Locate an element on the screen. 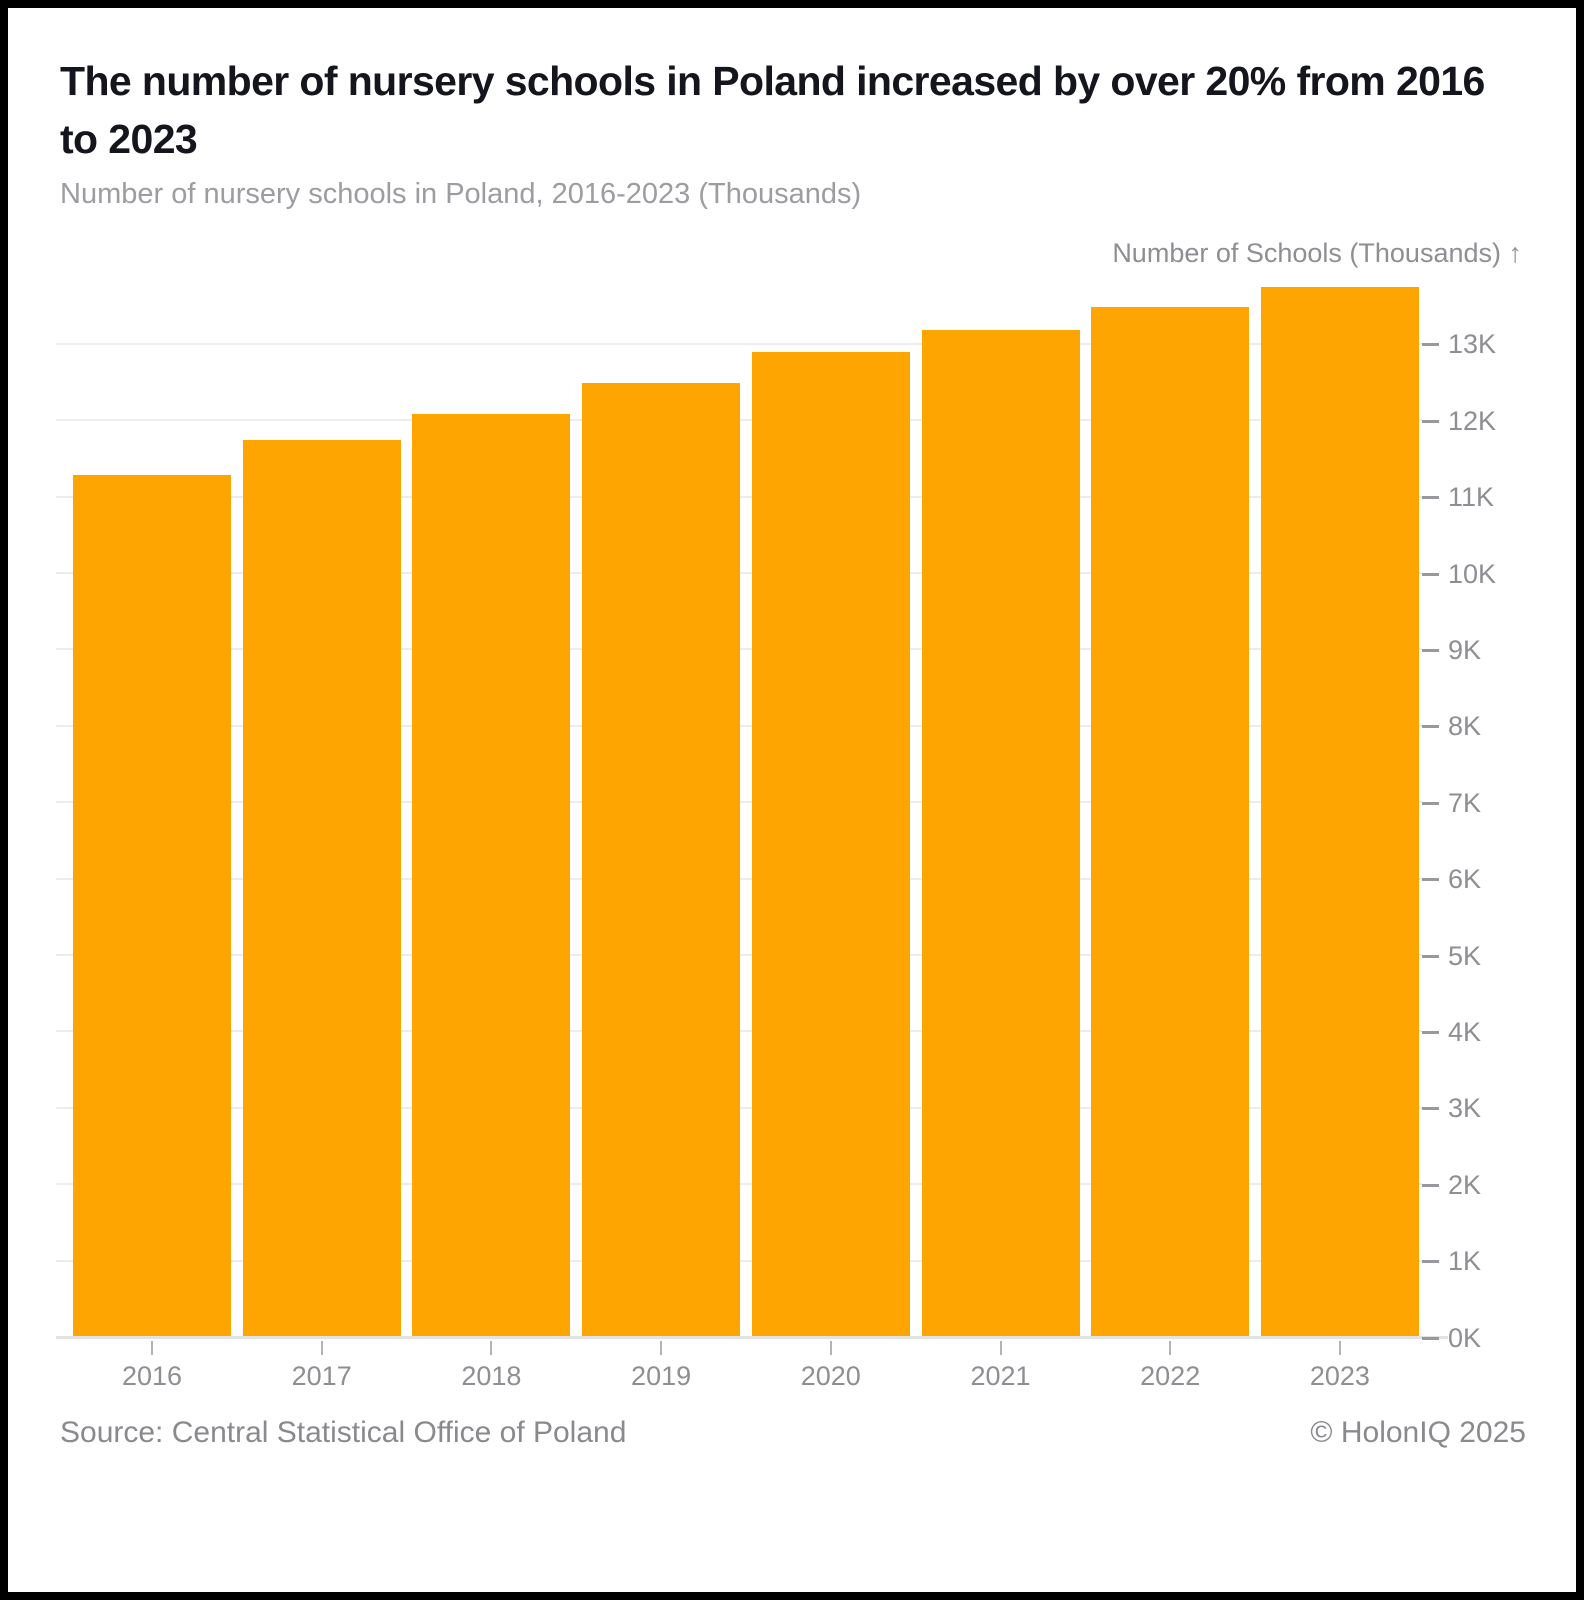 The width and height of the screenshot is (1584, 1600). x-label-2021: 2021 is located at coordinates (1000, 1376).